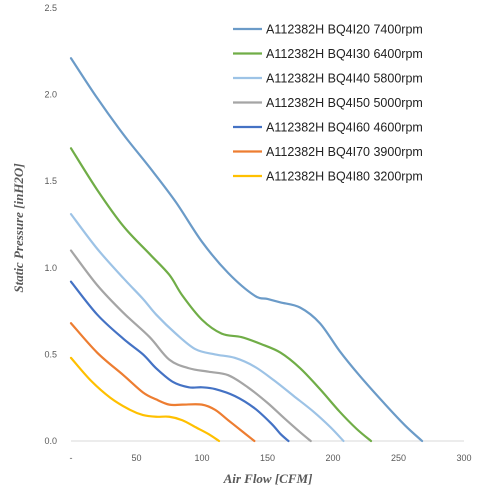 This screenshot has width=485, height=490. What do you see at coordinates (50, 95) in the screenshot?
I see `y-tick-label: 2.0` at bounding box center [50, 95].